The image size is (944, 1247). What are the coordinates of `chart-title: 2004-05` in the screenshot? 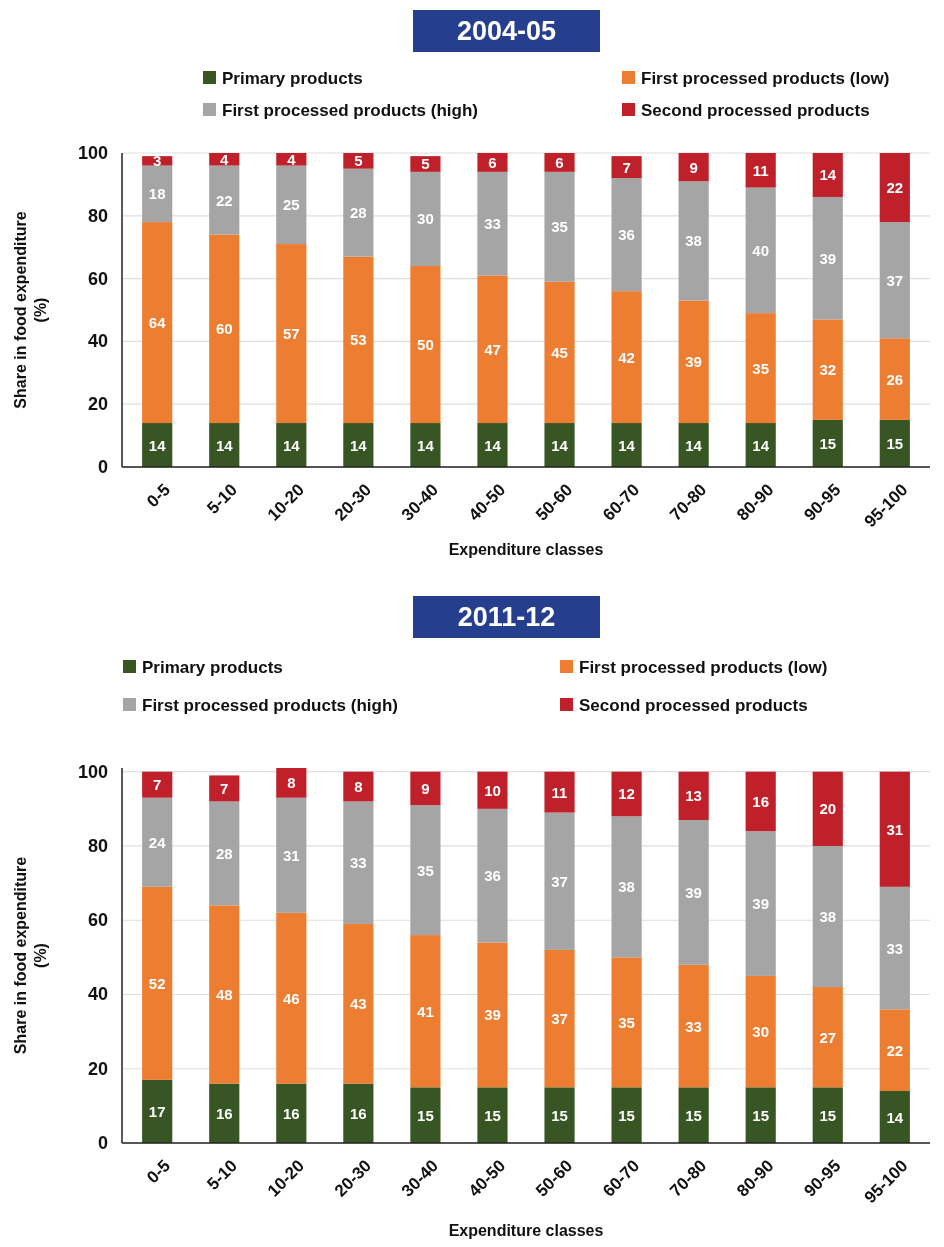 It's located at (506, 31).